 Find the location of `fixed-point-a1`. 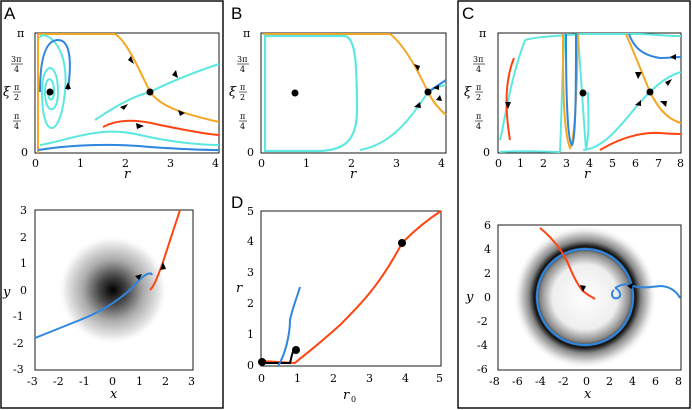

fixed-point-a1 is located at coordinates (50, 92).